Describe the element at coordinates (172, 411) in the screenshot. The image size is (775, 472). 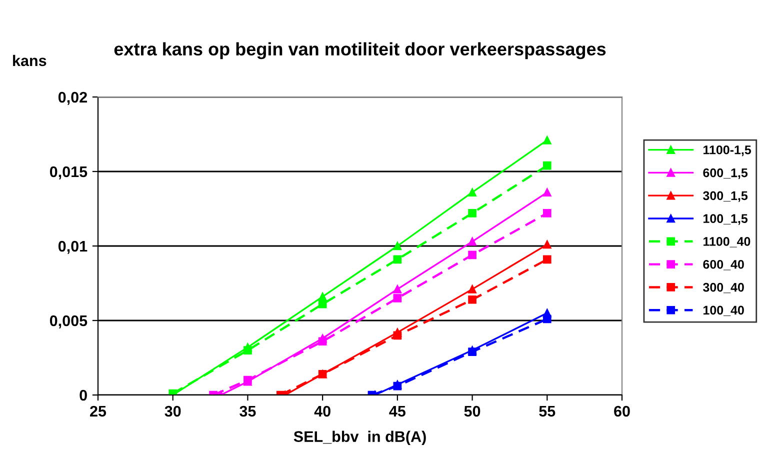
I see `x-tick-label: 30` at that location.